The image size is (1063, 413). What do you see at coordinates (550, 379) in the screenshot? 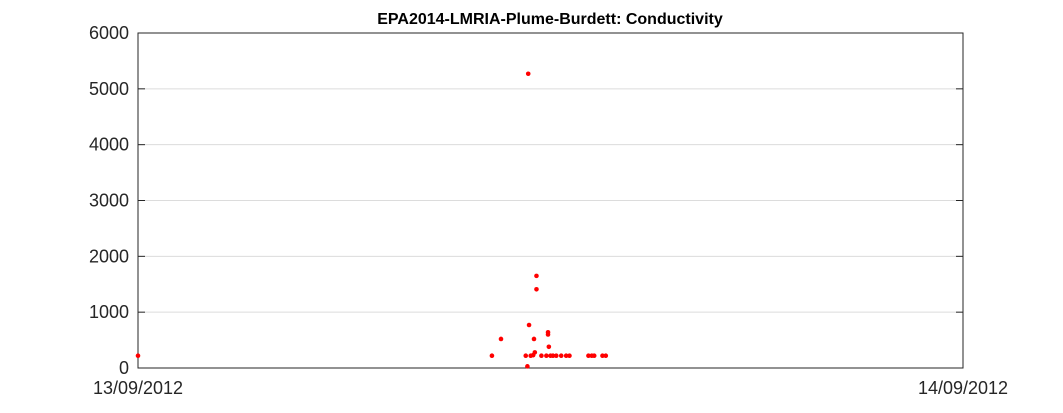
I see `x-axis: 13/09/2012 14/09/2012` at bounding box center [550, 379].